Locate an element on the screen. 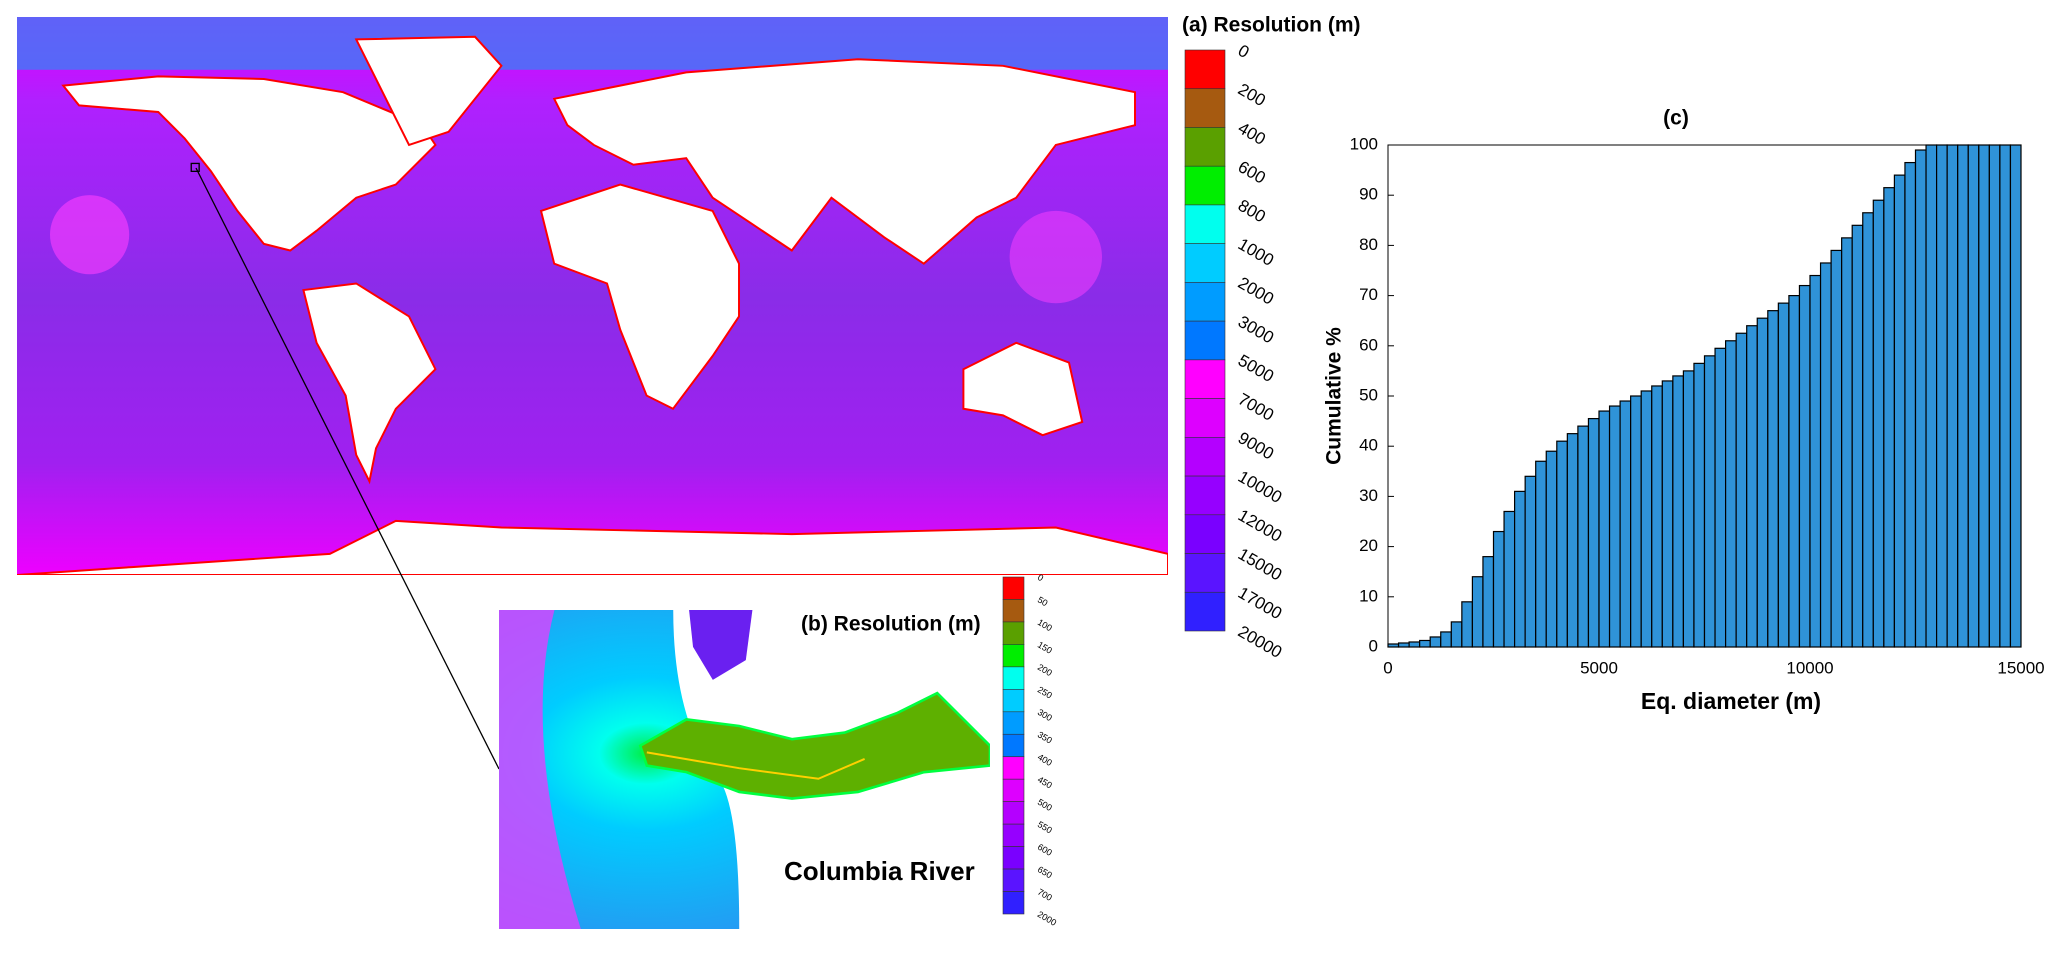 Image resolution: width=2067 pixels, height=960 pixels. annotation: Columbia River is located at coordinates (879, 871).